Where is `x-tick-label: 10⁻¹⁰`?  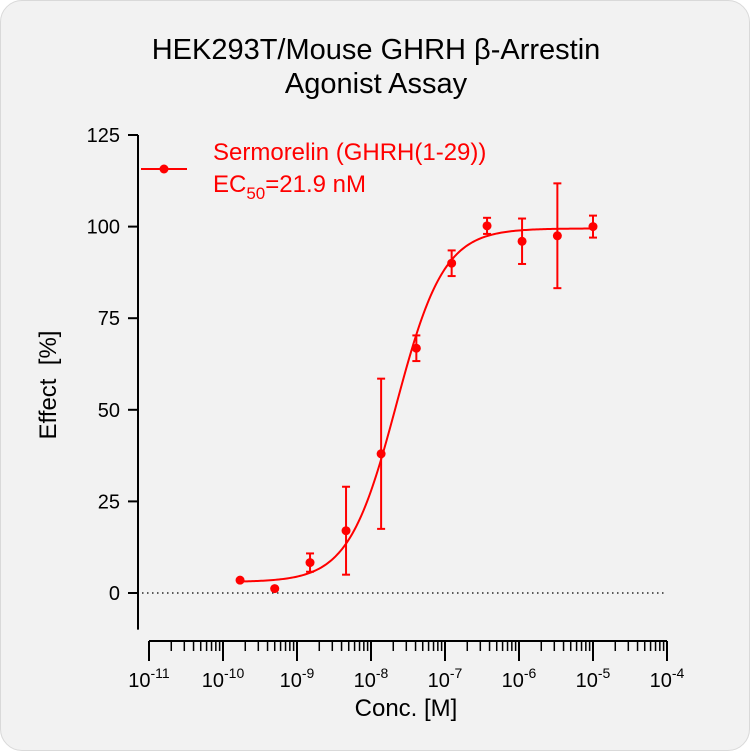
x-tick-label: 10⁻¹⁰ is located at coordinates (223, 678).